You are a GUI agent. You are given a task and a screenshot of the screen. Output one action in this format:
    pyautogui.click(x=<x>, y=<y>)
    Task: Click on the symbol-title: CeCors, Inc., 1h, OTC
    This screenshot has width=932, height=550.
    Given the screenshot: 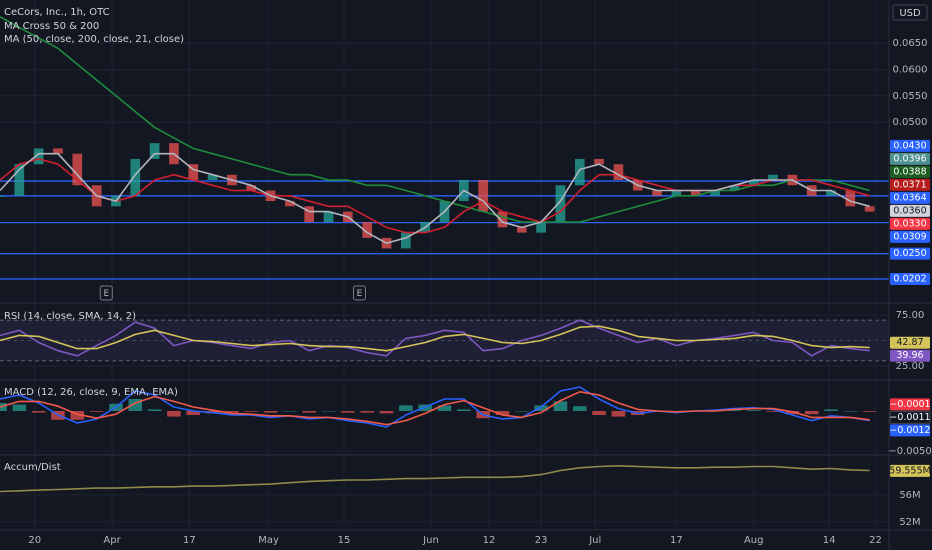 What is the action you would take?
    pyautogui.click(x=57, y=12)
    